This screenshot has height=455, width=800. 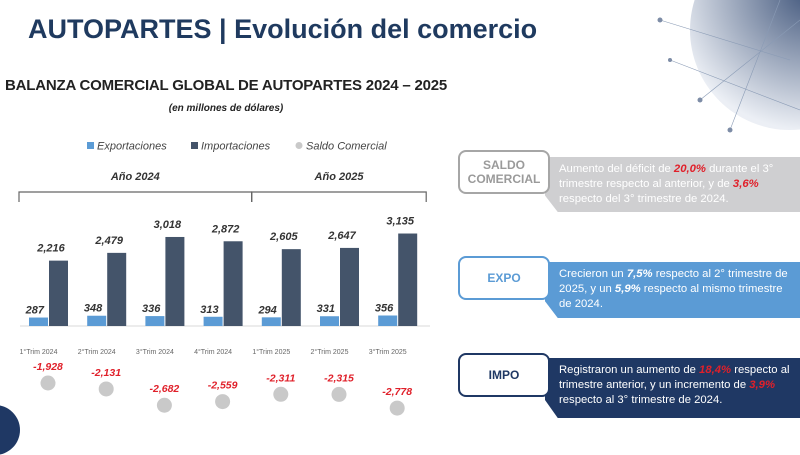 What do you see at coordinates (155, 352) in the screenshot?
I see `x-tick-label: 3°Trim 2024` at bounding box center [155, 352].